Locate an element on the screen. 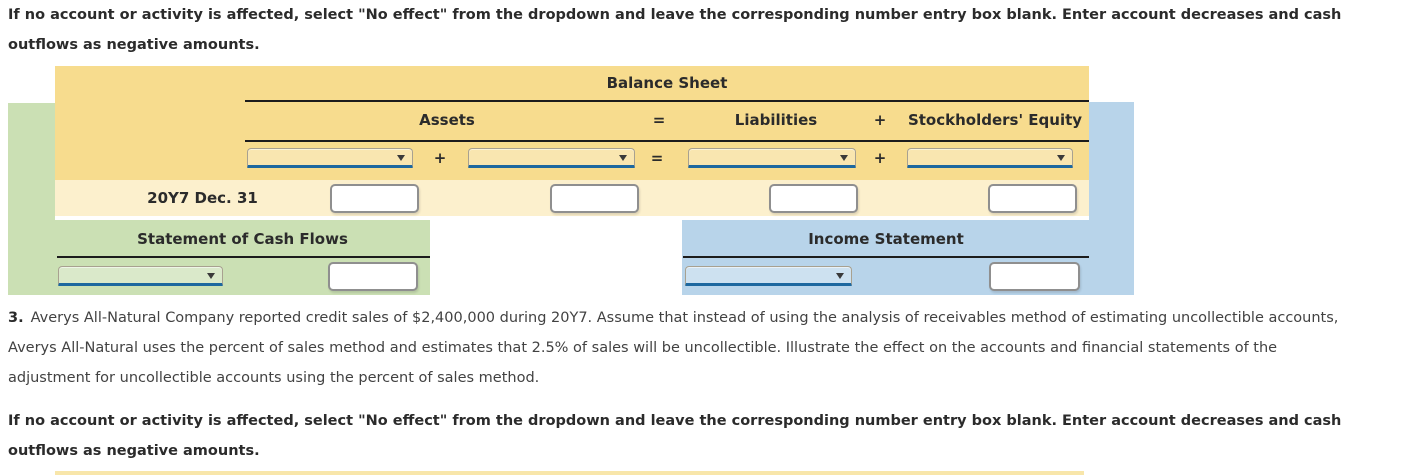 This screenshot has height=475, width=1401. cash-flow-dropdown is located at coordinates (140, 276).